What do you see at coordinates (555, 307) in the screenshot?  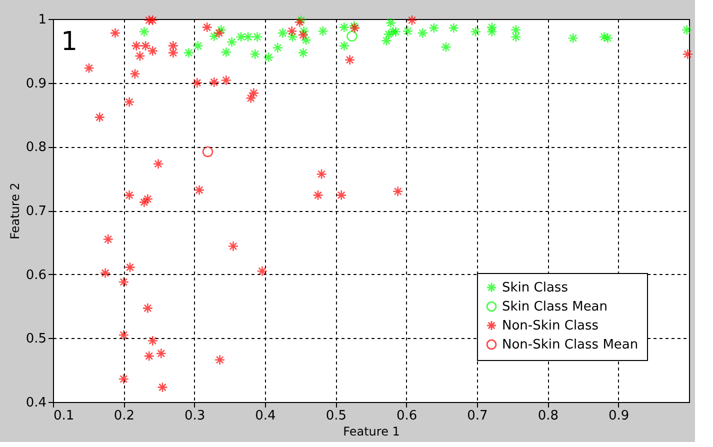 I see `legend-label: Skin Class Mean` at bounding box center [555, 307].